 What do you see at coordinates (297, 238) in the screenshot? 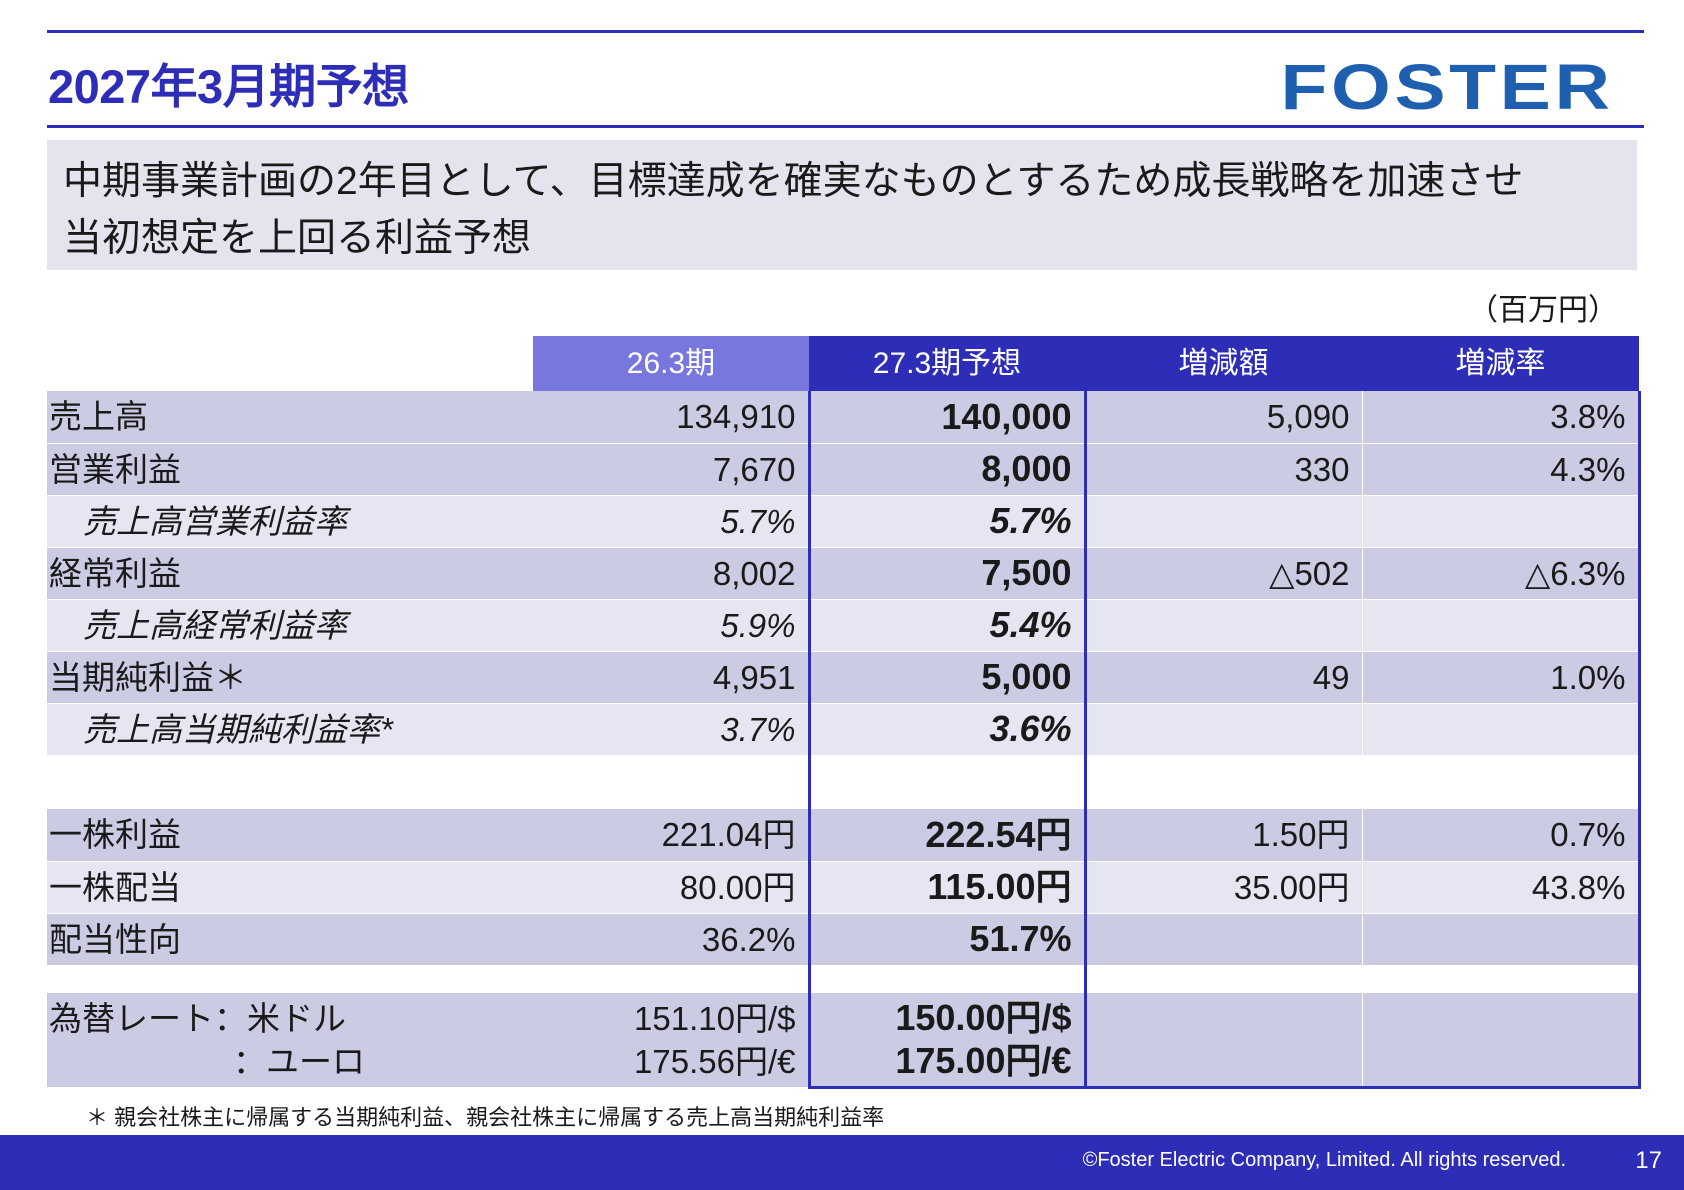
I see `subtitle-line-2: 当初想定を上回る利益予想` at bounding box center [297, 238].